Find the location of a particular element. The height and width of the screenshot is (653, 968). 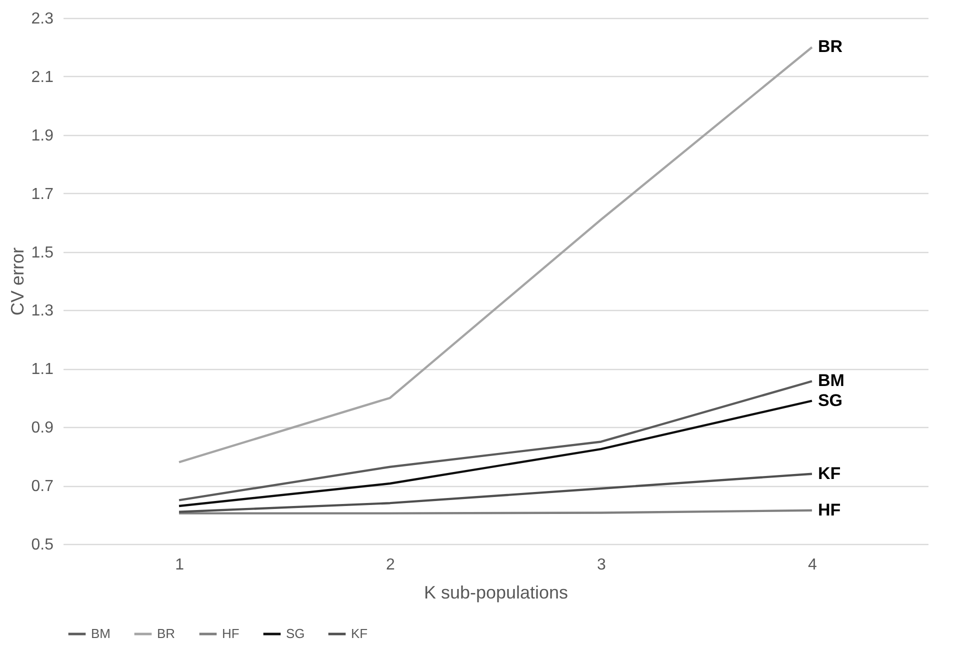

x-tick-label: 4 is located at coordinates (813, 565).